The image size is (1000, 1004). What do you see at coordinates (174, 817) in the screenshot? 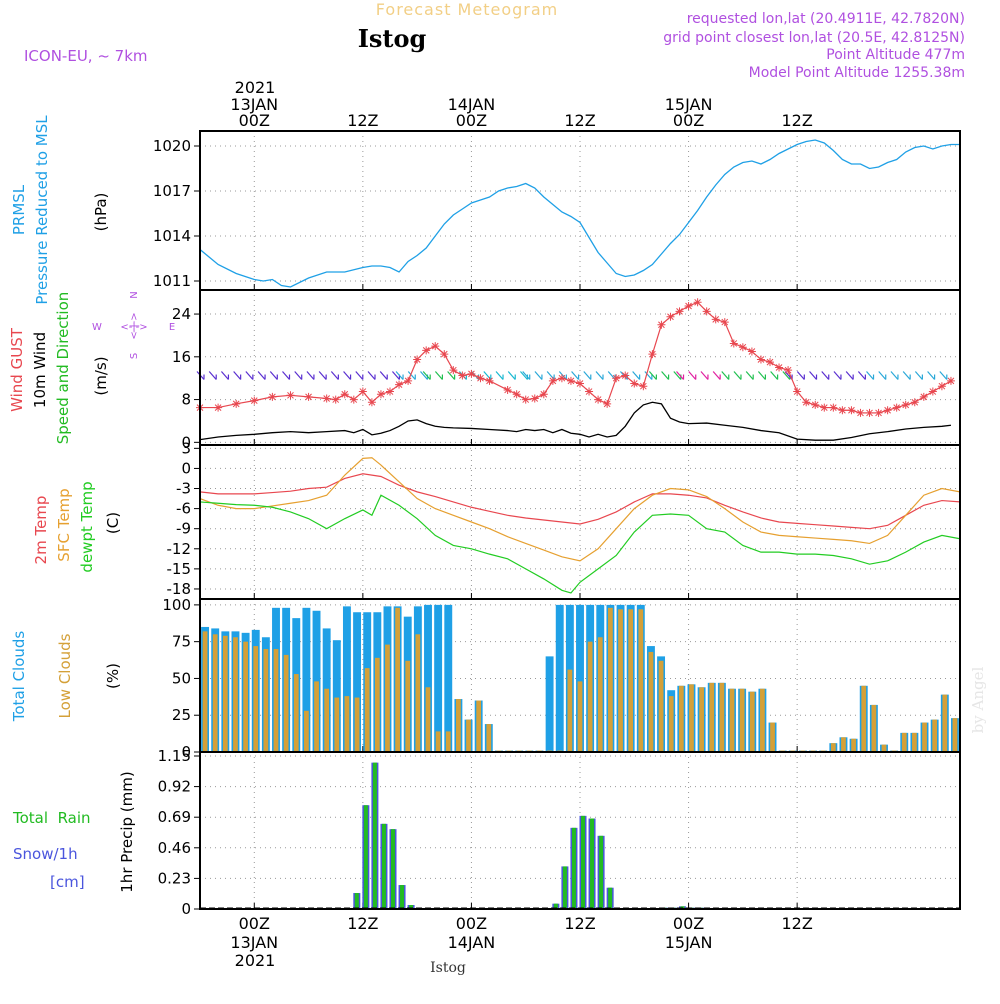
I see `y-tick-label: 0.69` at bounding box center [174, 817].